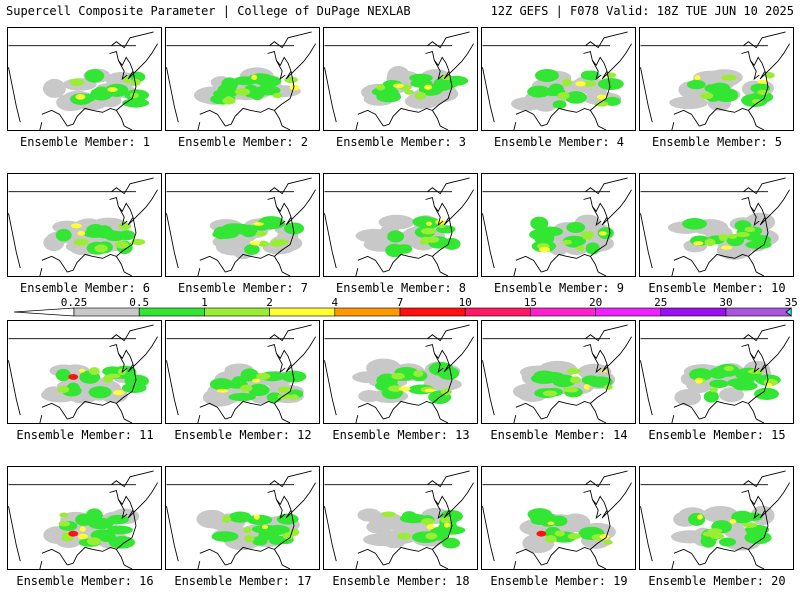 The height and width of the screenshot is (600, 800). What do you see at coordinates (85, 288) in the screenshot?
I see `ensemble-member-label: Ensemble Member: 6` at bounding box center [85, 288].